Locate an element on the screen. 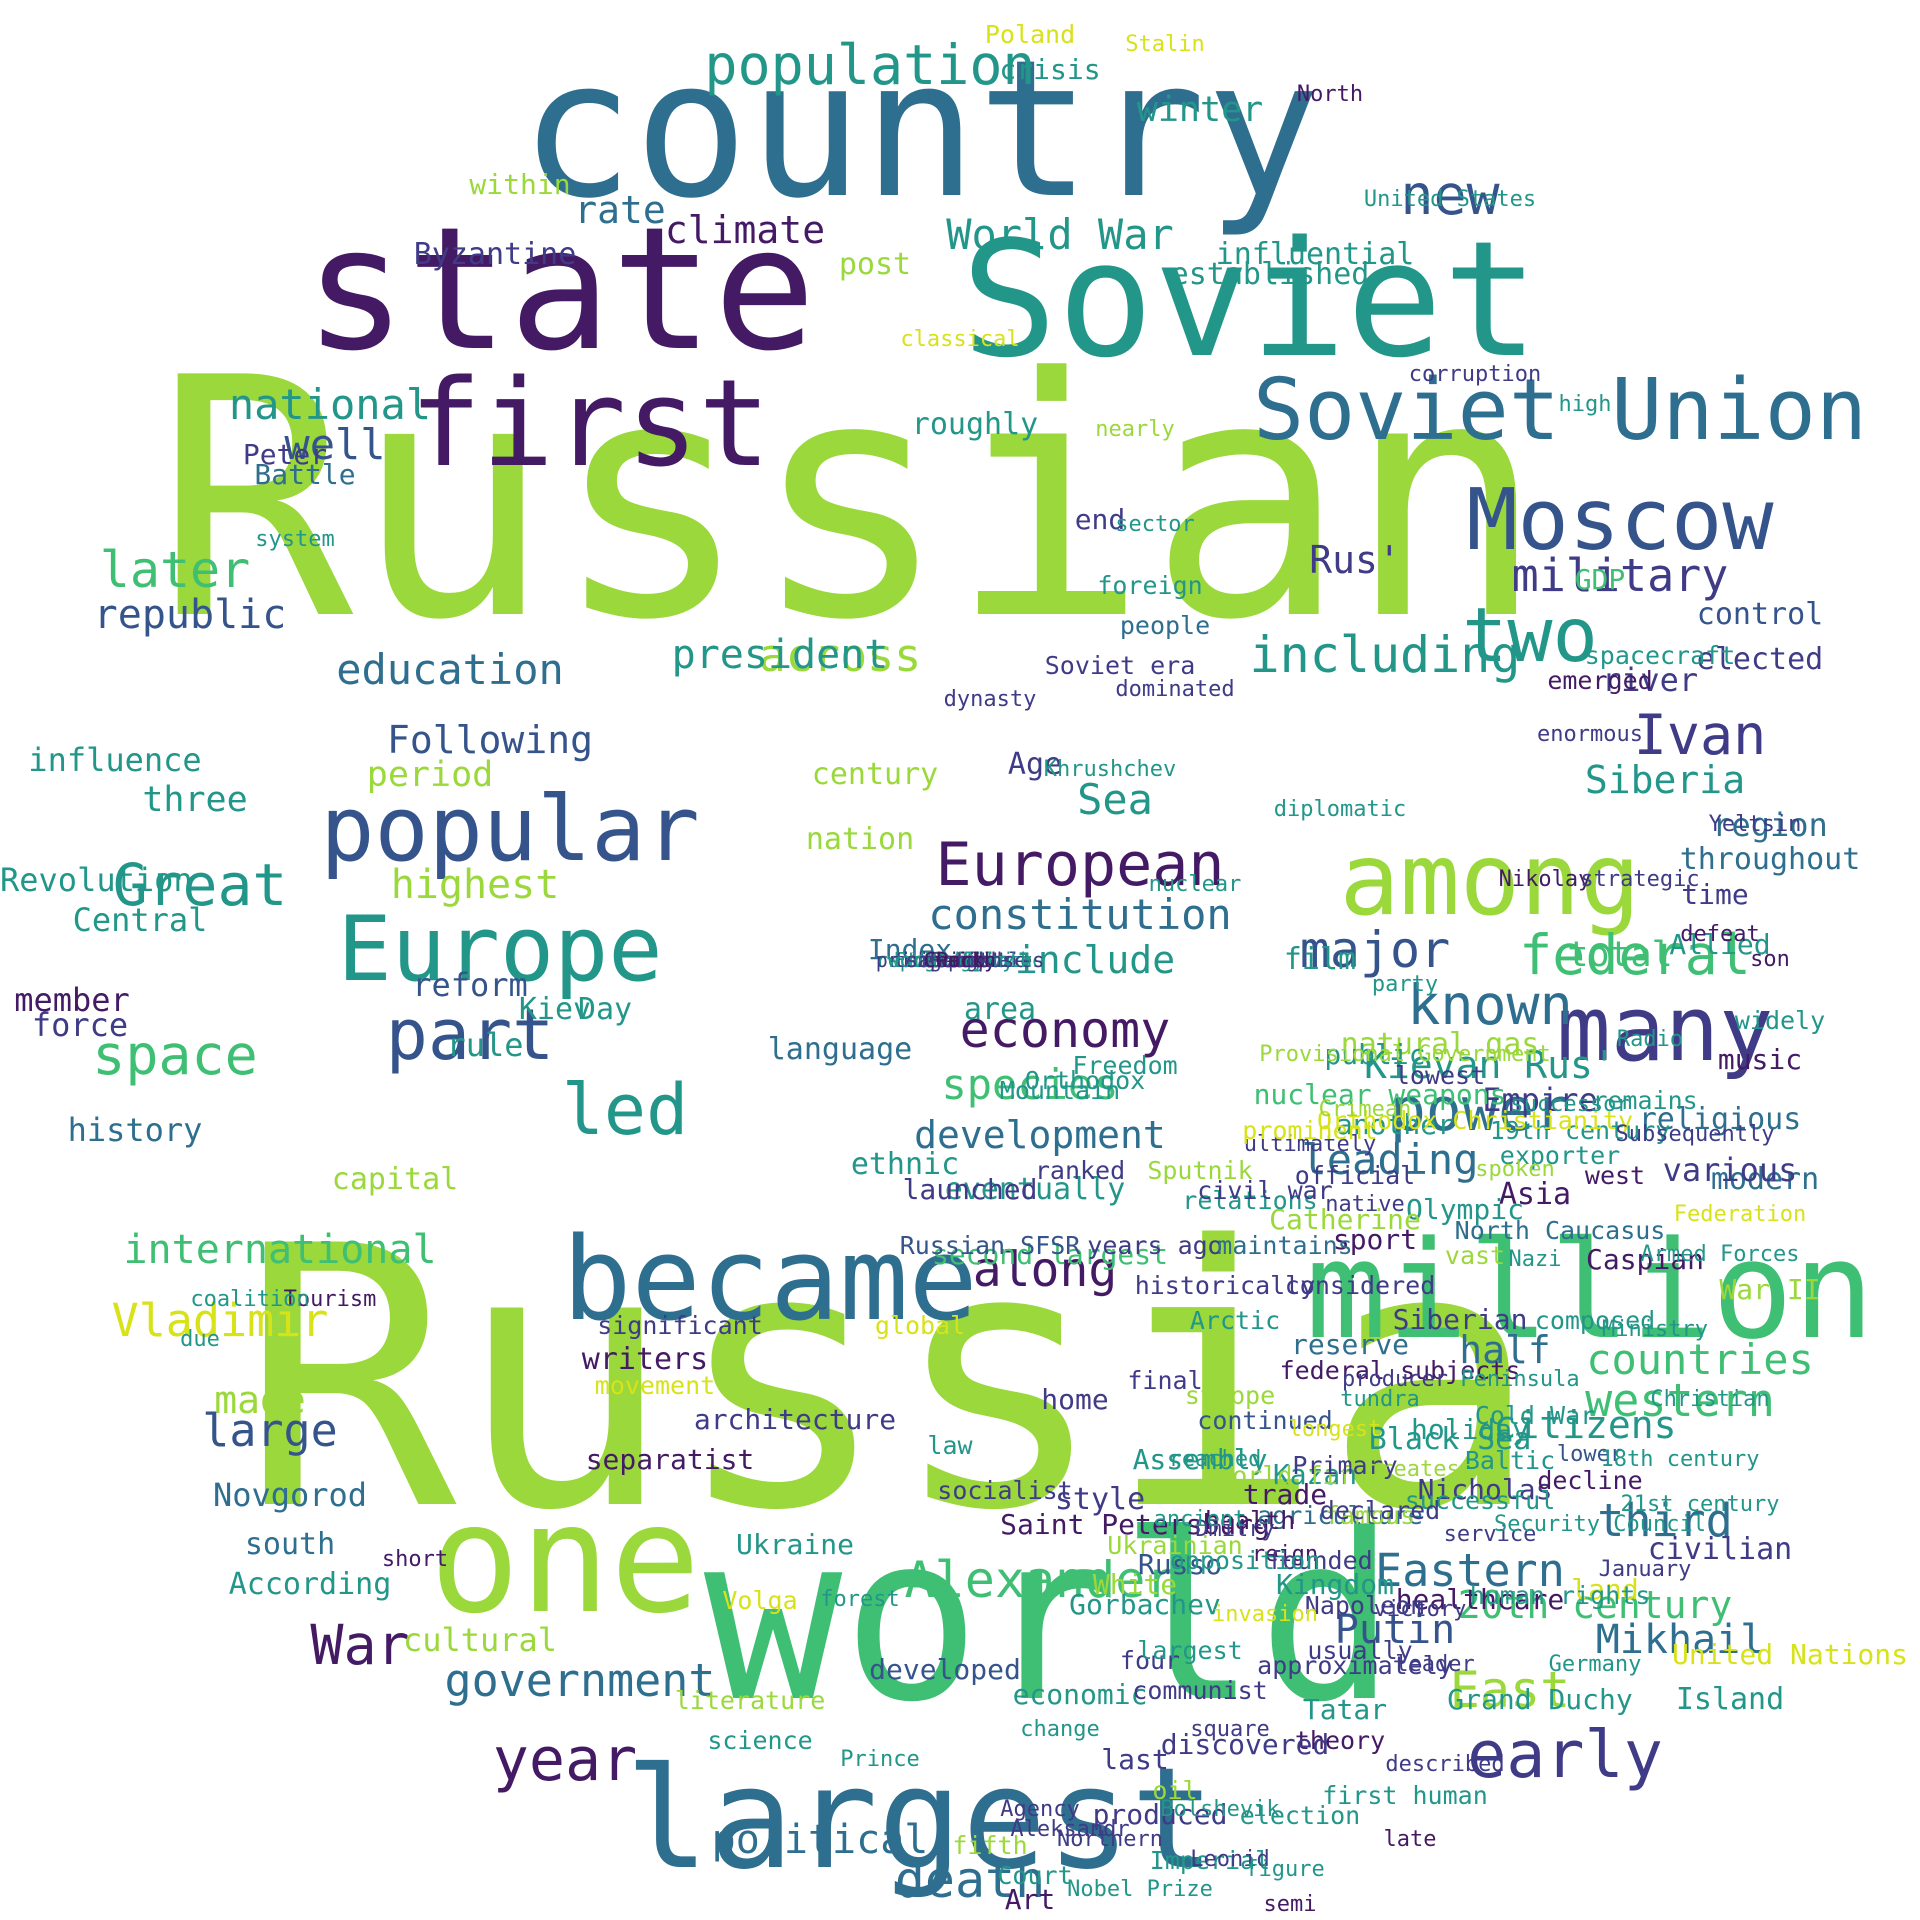 The height and width of the screenshot is (1920, 1920). word-rurik: Rurik is located at coordinates (960, 960).